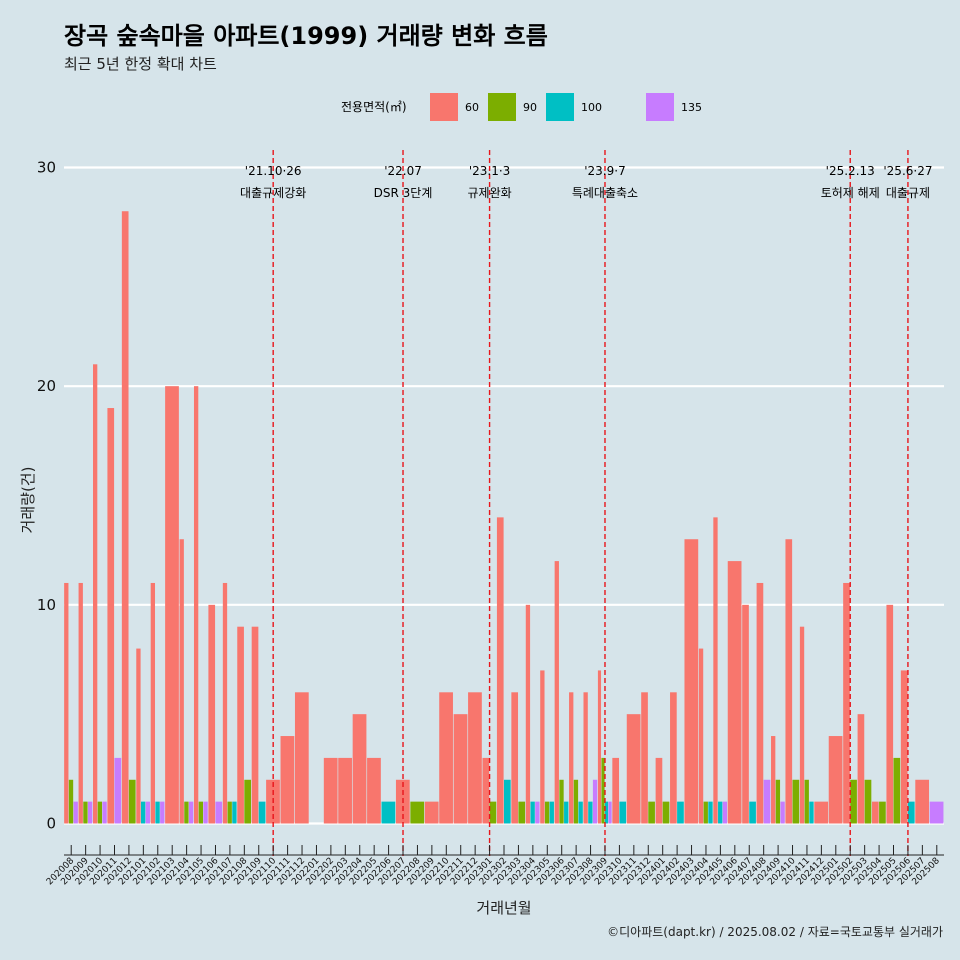 Image resolution: width=960 pixels, height=960 pixels. I want to click on y-tick-label: 30, so click(46, 168).